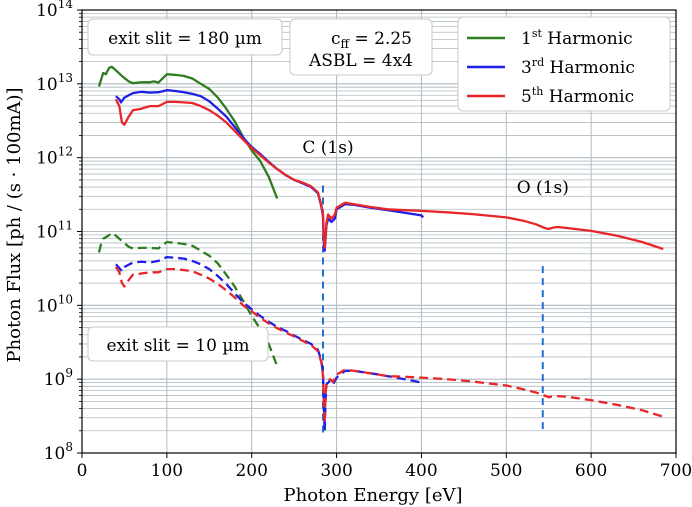  I want to click on x-tick-label: 0, so click(82, 471).